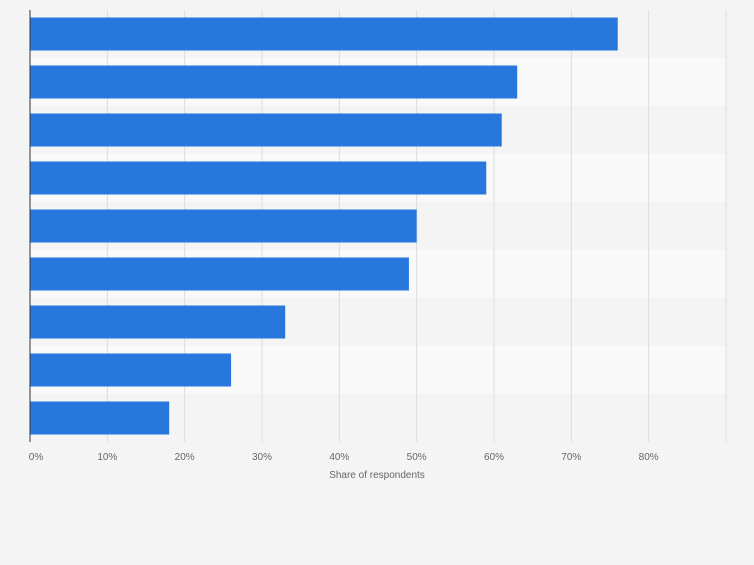  What do you see at coordinates (339, 457) in the screenshot?
I see `x-tick-label: 40%` at bounding box center [339, 457].